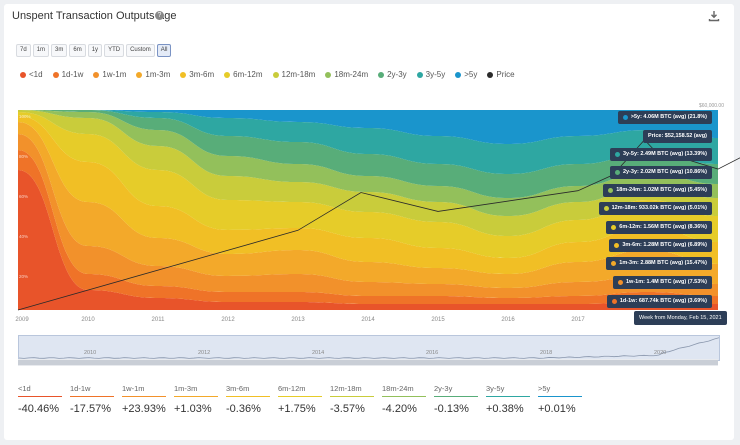 The width and height of the screenshot is (740, 445). I want to click on tooltip-row: 3y-5y: 2.49M BTC (avg) (13.39%), so click(660, 154).